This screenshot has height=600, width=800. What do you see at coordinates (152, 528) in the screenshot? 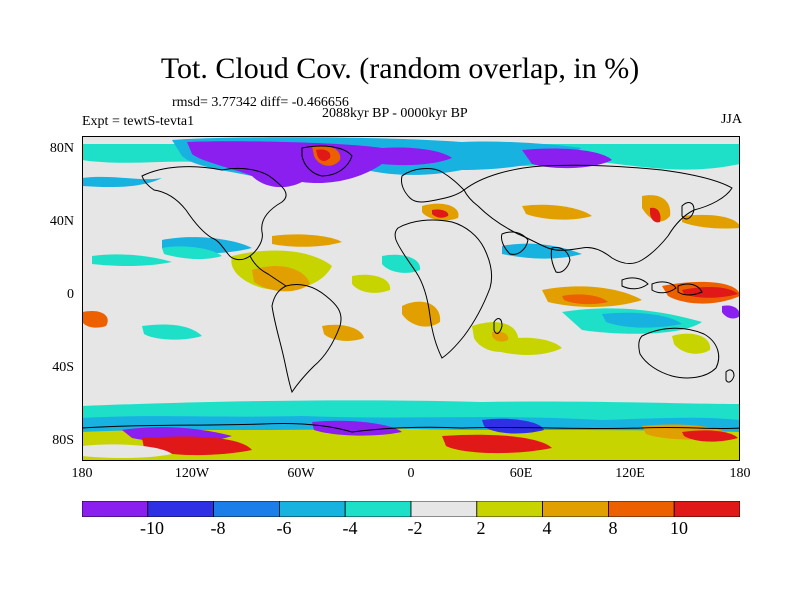
I see `colorbar-label-m10: -10` at bounding box center [152, 528].